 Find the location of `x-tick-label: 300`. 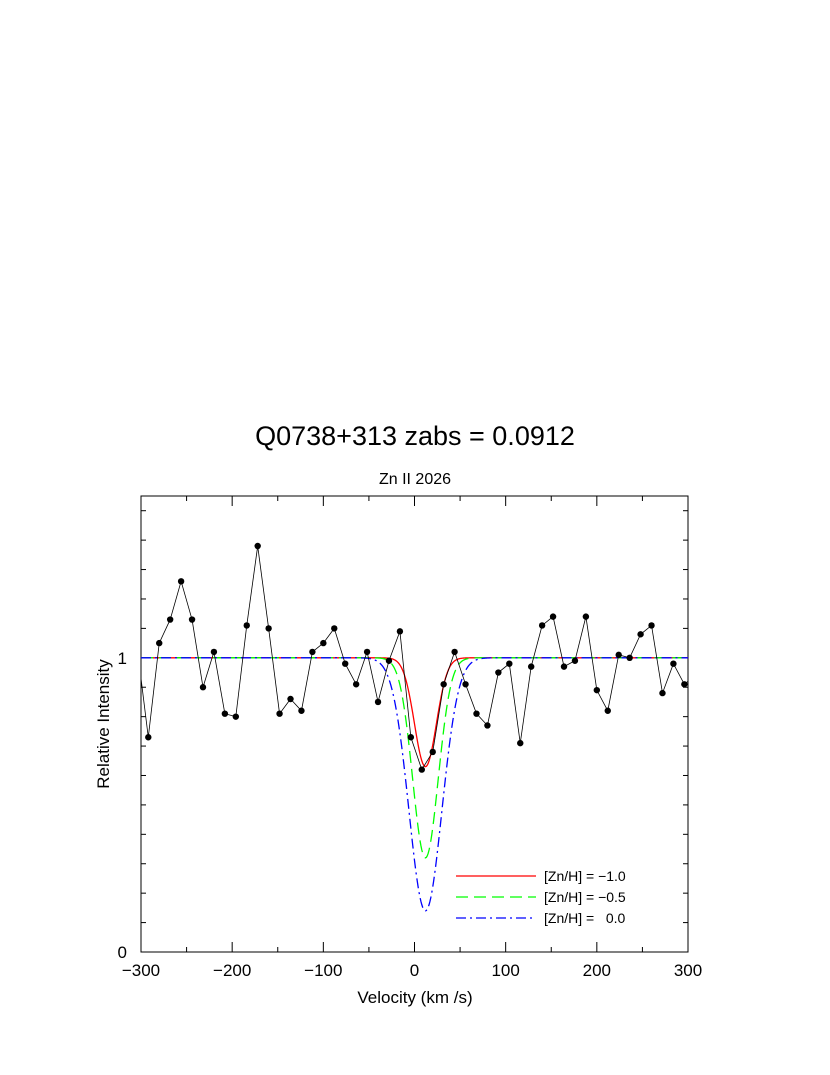

x-tick-label: 300 is located at coordinates (688, 970).